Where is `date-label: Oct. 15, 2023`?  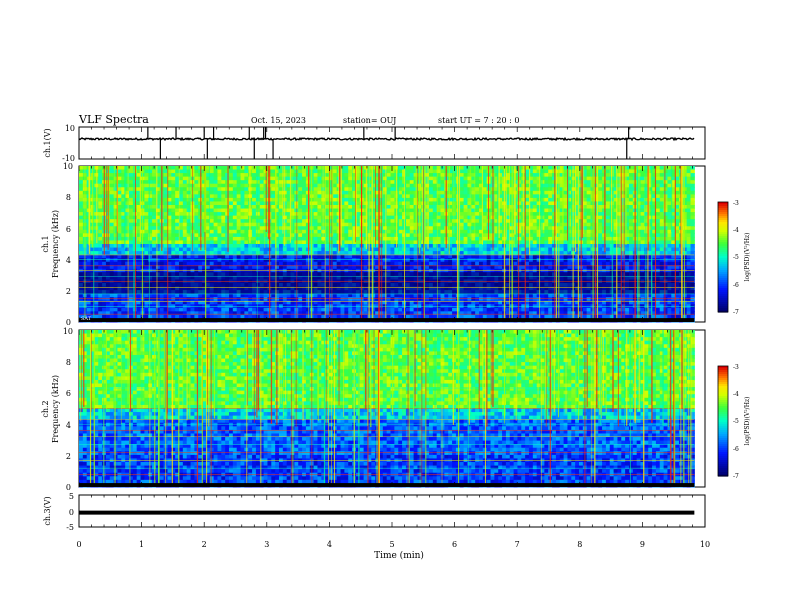
date-label: Oct. 15, 2023 is located at coordinates (278, 120).